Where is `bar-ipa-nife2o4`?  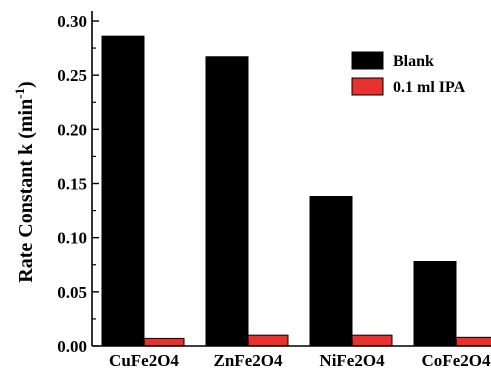
bar-ipa-nife2o4 is located at coordinates (372, 340).